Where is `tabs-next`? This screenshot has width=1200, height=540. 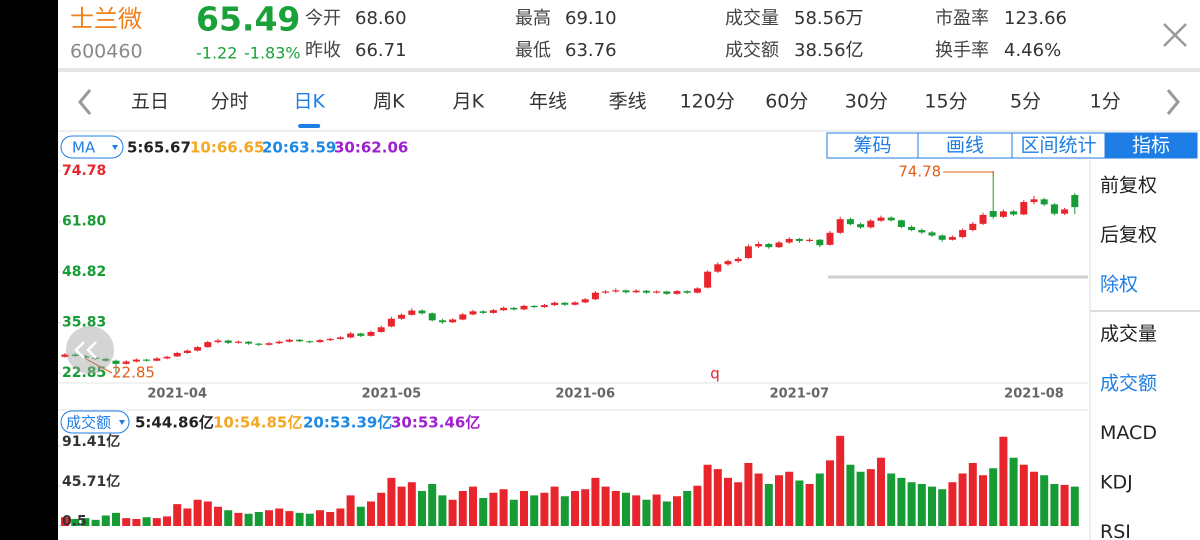
tabs-next is located at coordinates (1173, 102).